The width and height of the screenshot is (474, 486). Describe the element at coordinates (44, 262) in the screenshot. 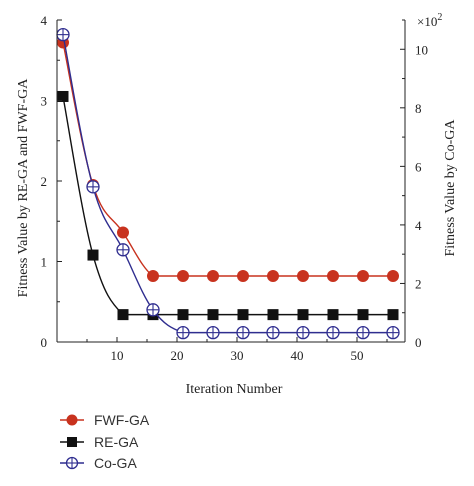

I see `y-left-tick-label-1: 1` at that location.